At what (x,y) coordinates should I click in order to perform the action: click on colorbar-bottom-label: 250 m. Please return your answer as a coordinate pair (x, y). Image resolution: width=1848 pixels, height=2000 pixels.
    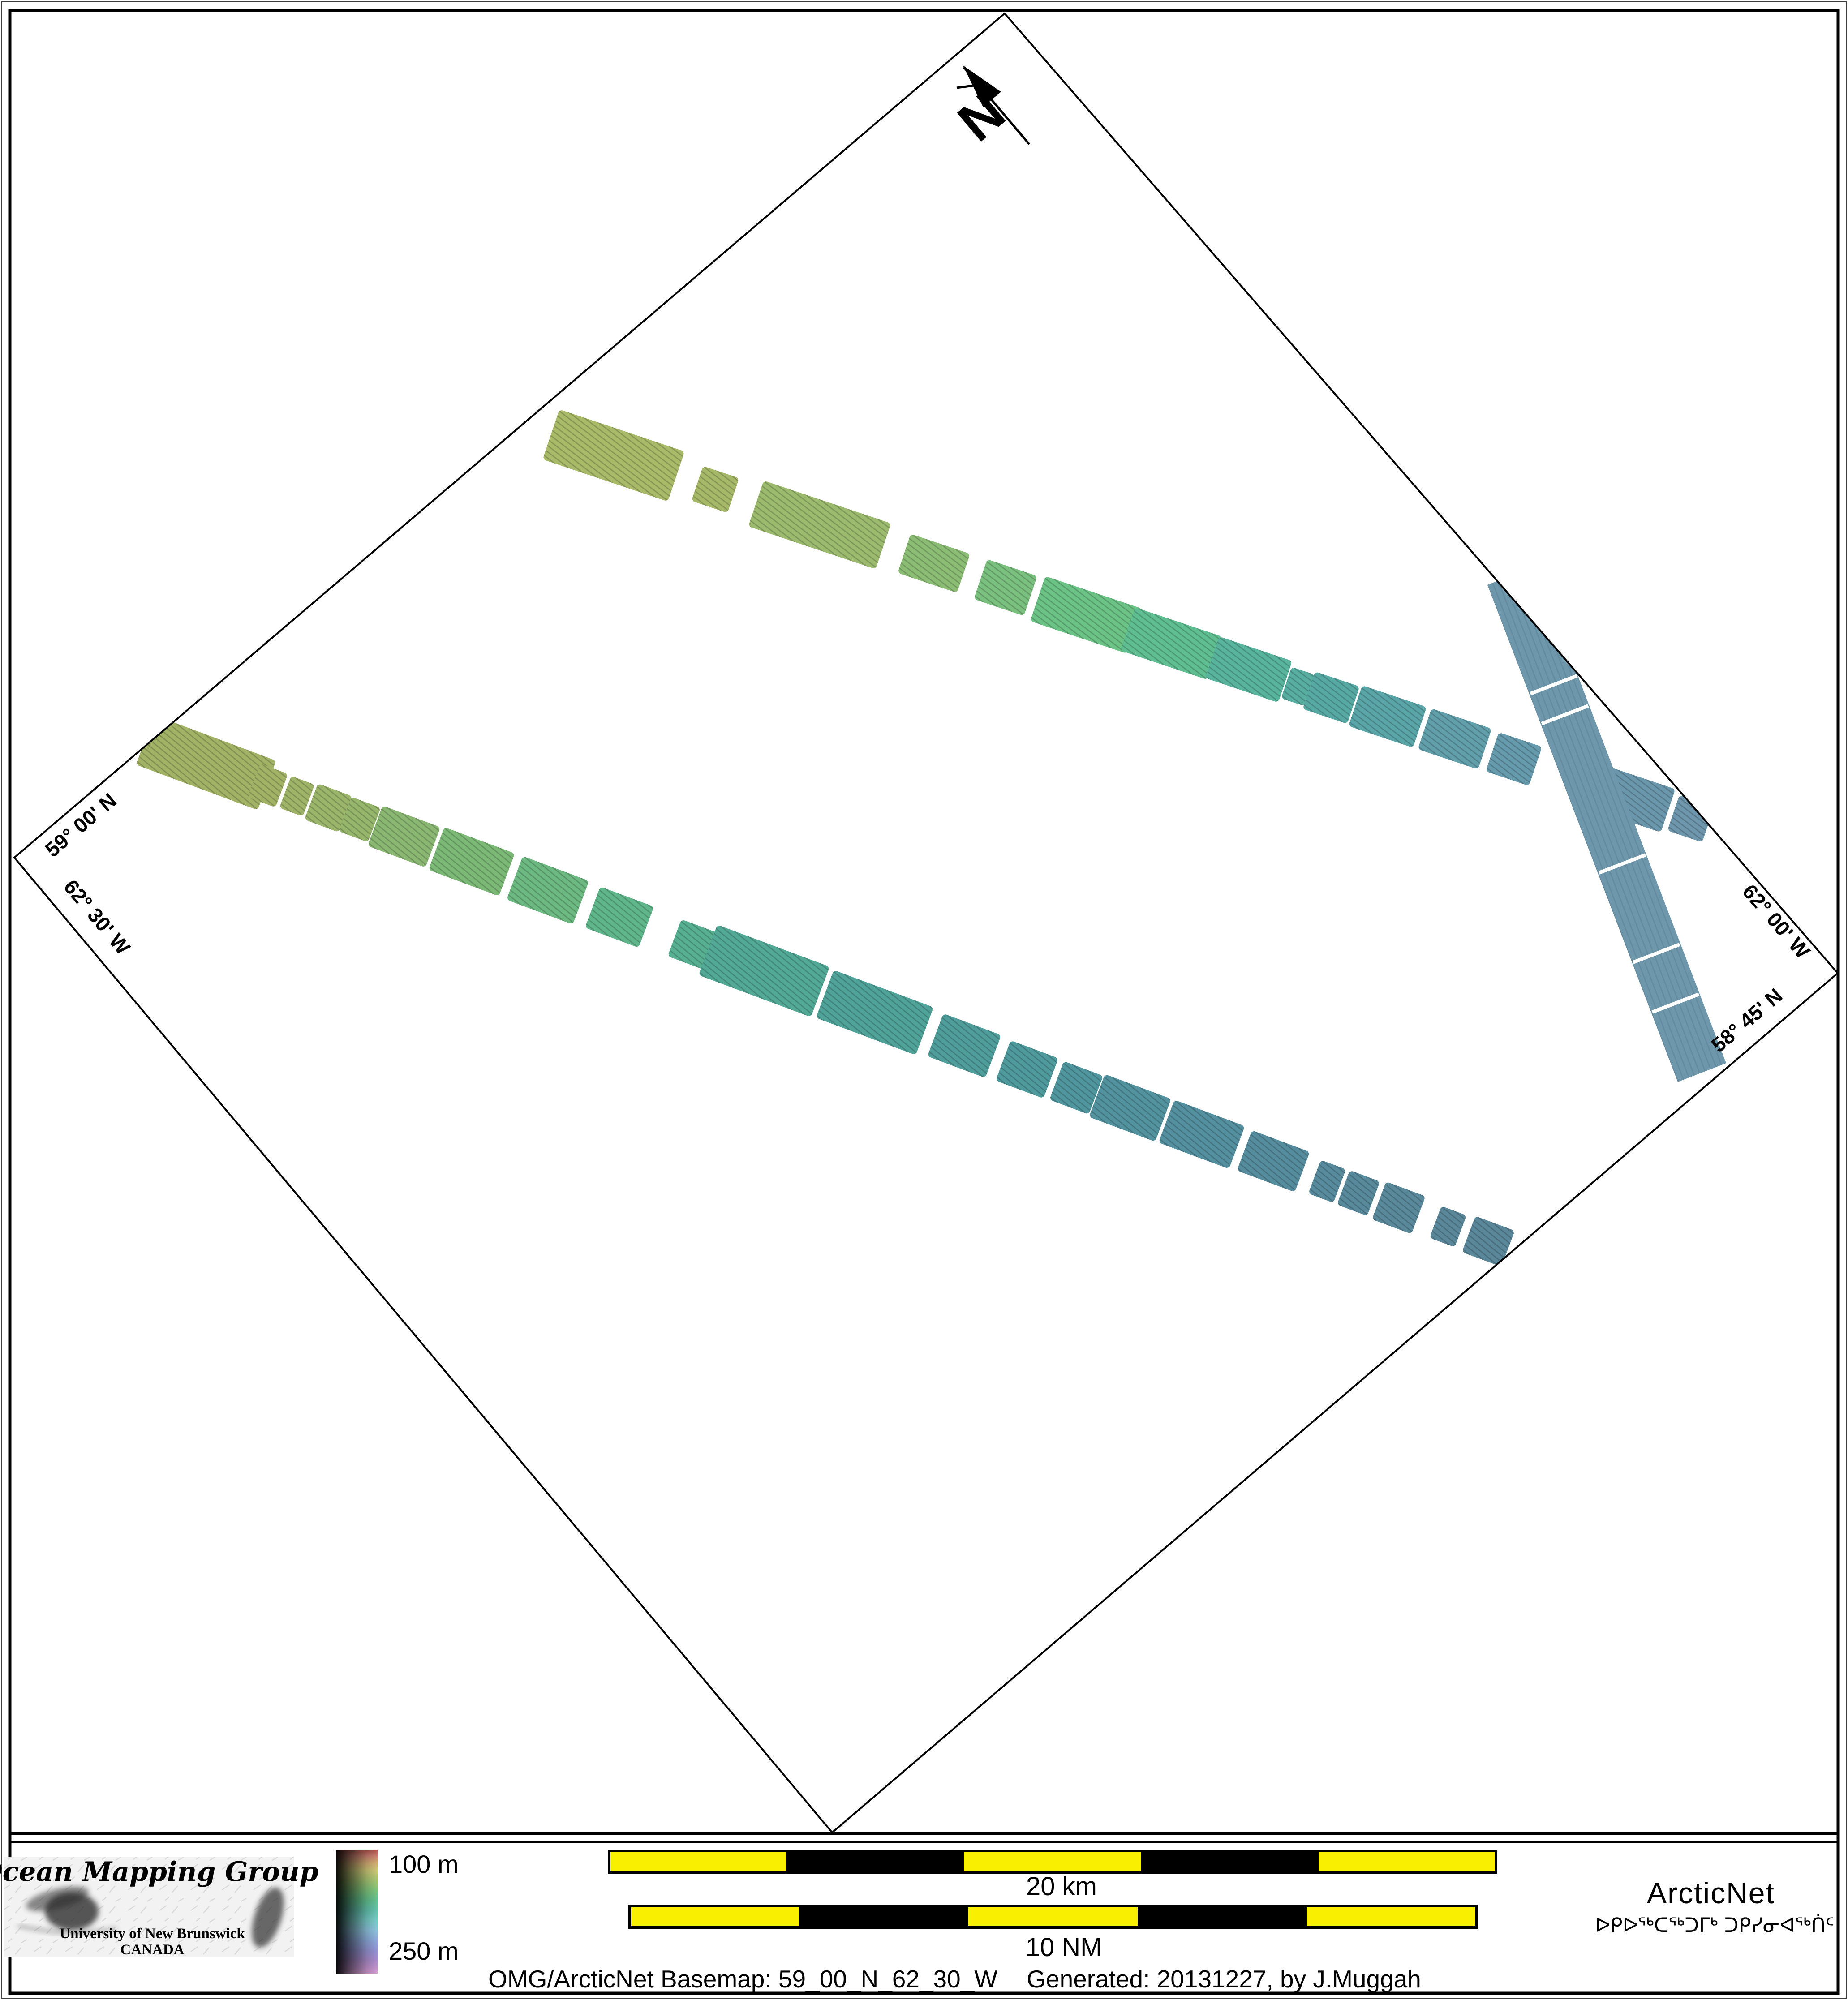
    Looking at the image, I should click on (424, 1951).